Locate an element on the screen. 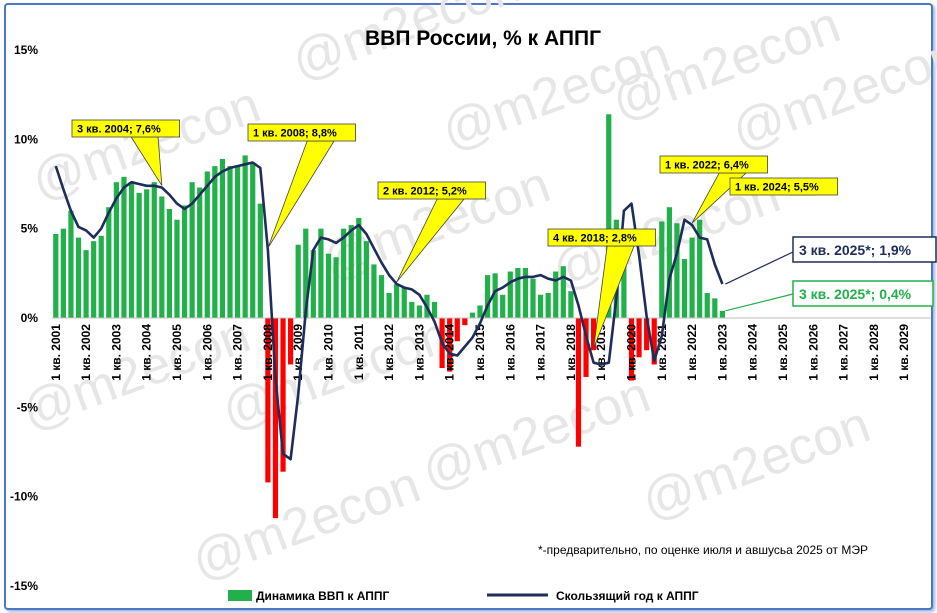 The width and height of the screenshot is (937, 613). x-tick-label: 1 кв. 2003 is located at coordinates (116, 352).